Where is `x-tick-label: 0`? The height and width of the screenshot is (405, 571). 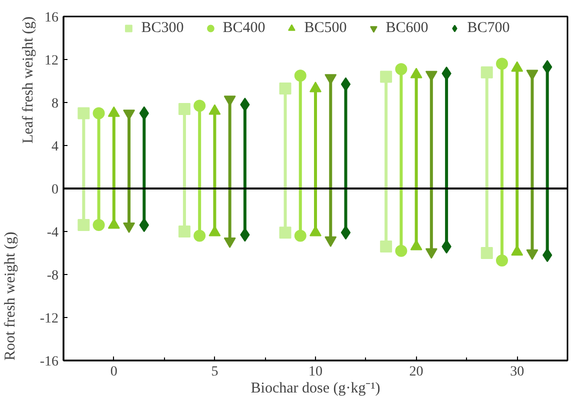
x-tick-label: 0 is located at coordinates (114, 372).